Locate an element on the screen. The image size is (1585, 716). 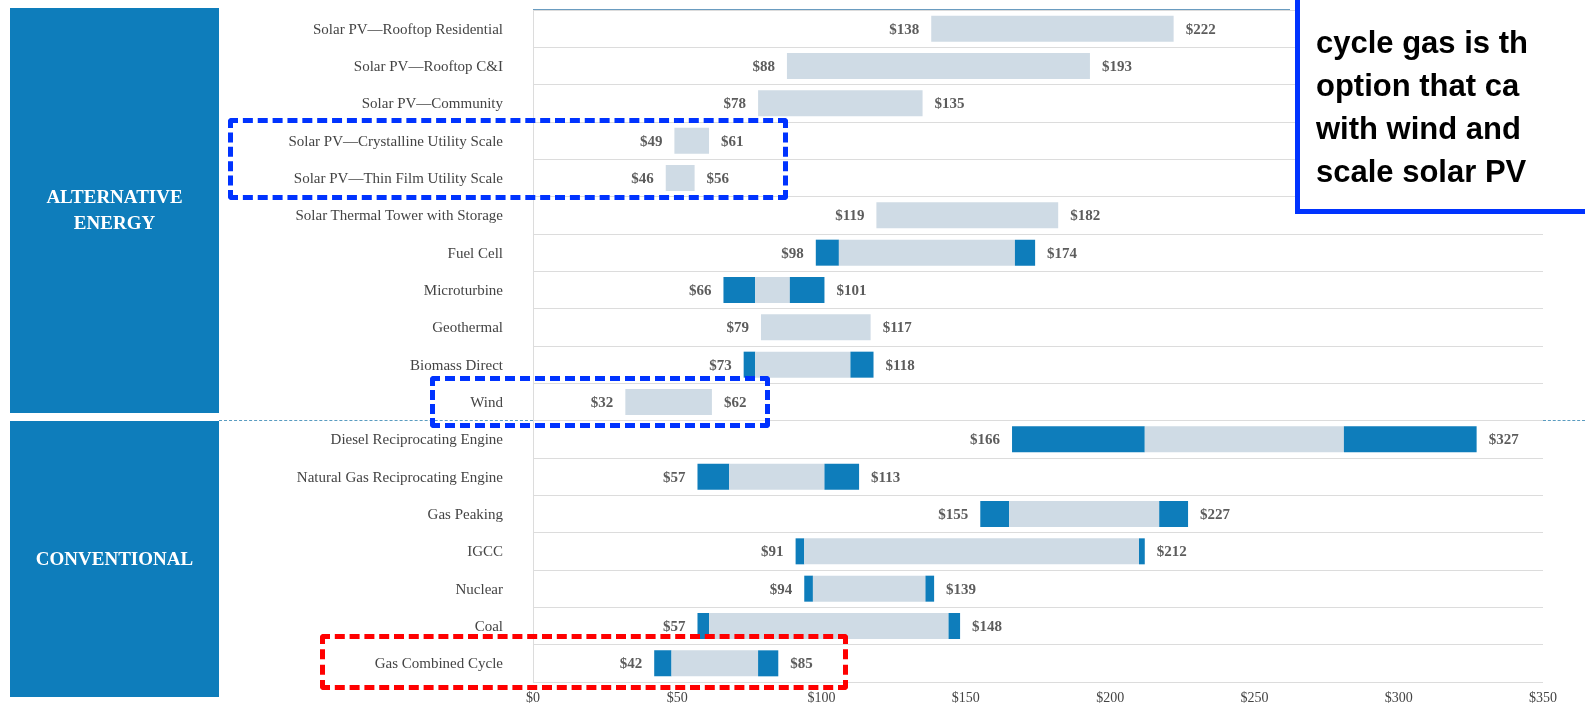
annotation: $79 is located at coordinates (737, 327).